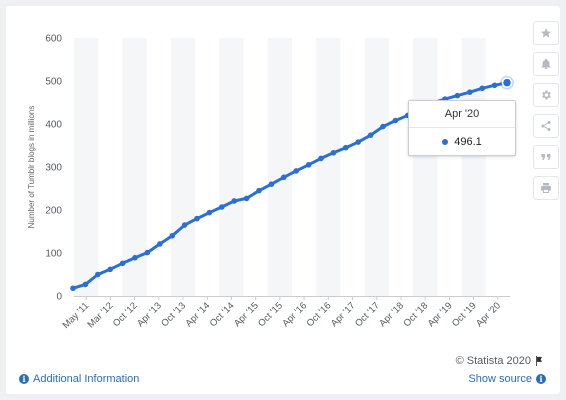 This screenshot has width=566, height=400. What do you see at coordinates (53, 254) in the screenshot?
I see `y-tick-label: 100` at bounding box center [53, 254].